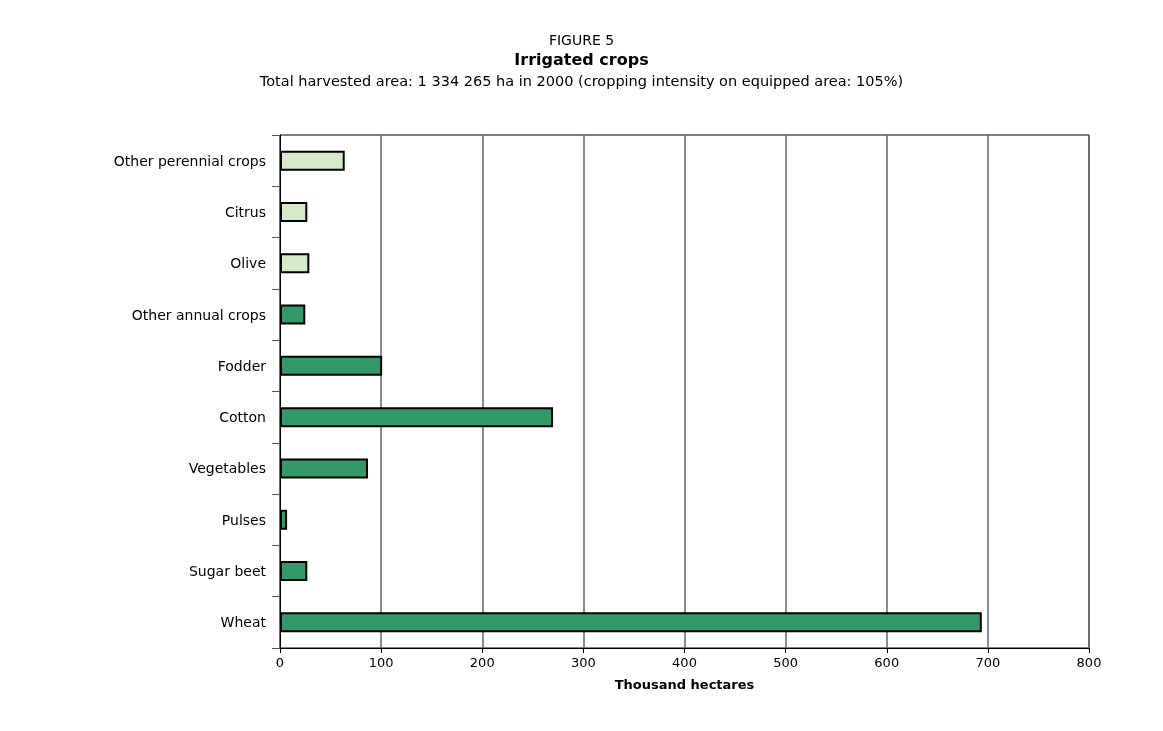  What do you see at coordinates (482, 662) in the screenshot?
I see `x-tick-label: 200` at bounding box center [482, 662].